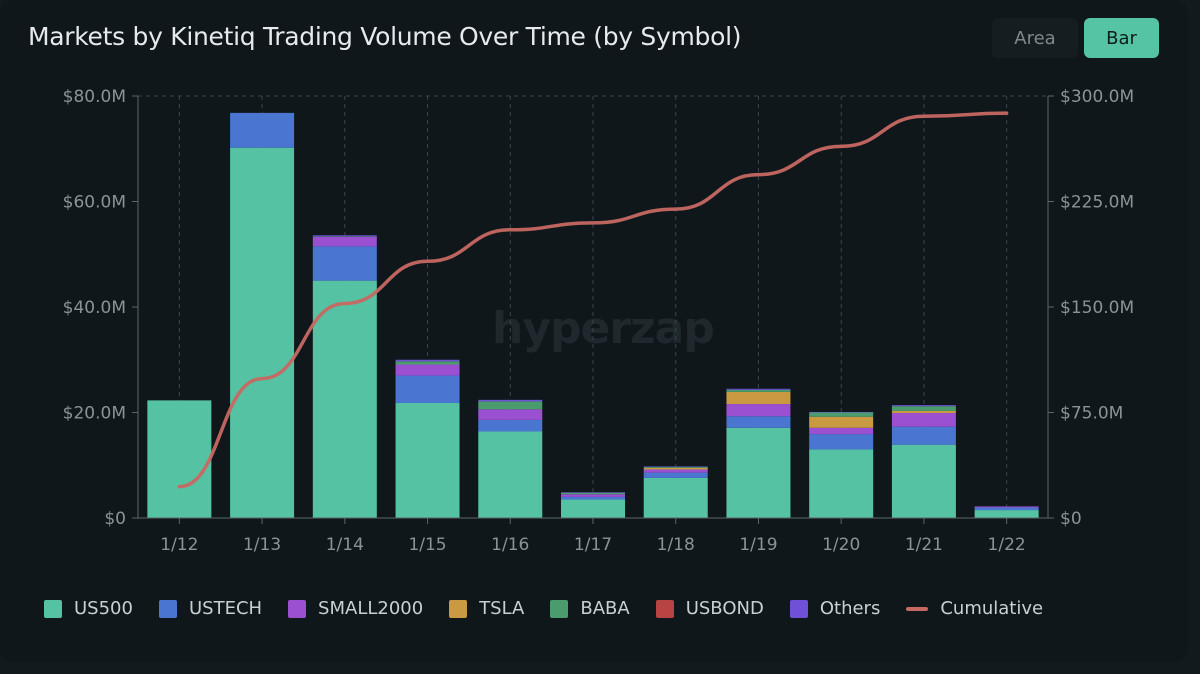 The height and width of the screenshot is (674, 1200). What do you see at coordinates (841, 545) in the screenshot?
I see `x-tick-label: 1/20` at bounding box center [841, 545].